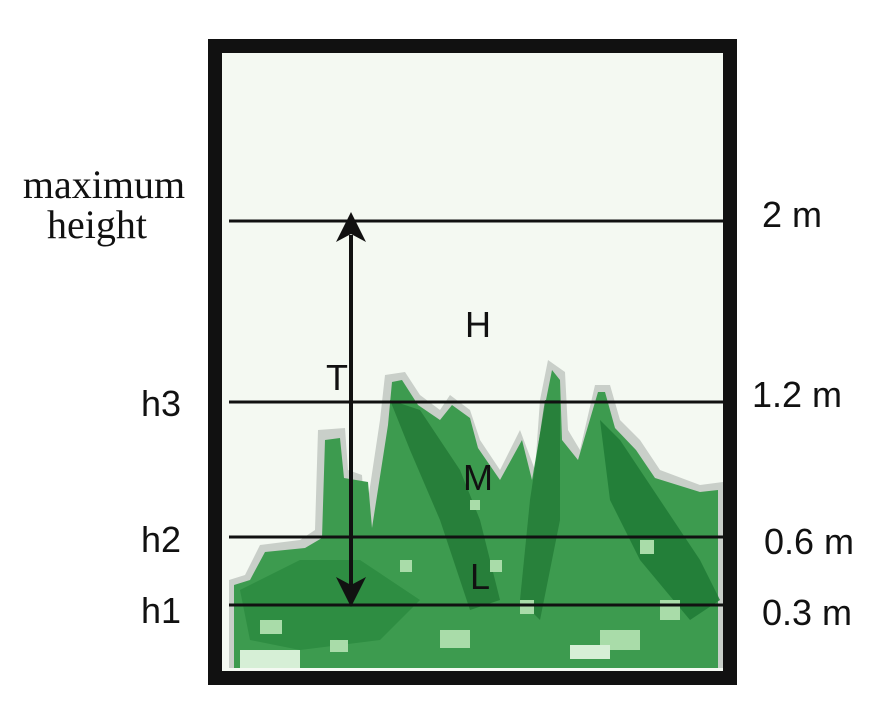  I want to click on maximum-height-line1: maximum, so click(104, 184).